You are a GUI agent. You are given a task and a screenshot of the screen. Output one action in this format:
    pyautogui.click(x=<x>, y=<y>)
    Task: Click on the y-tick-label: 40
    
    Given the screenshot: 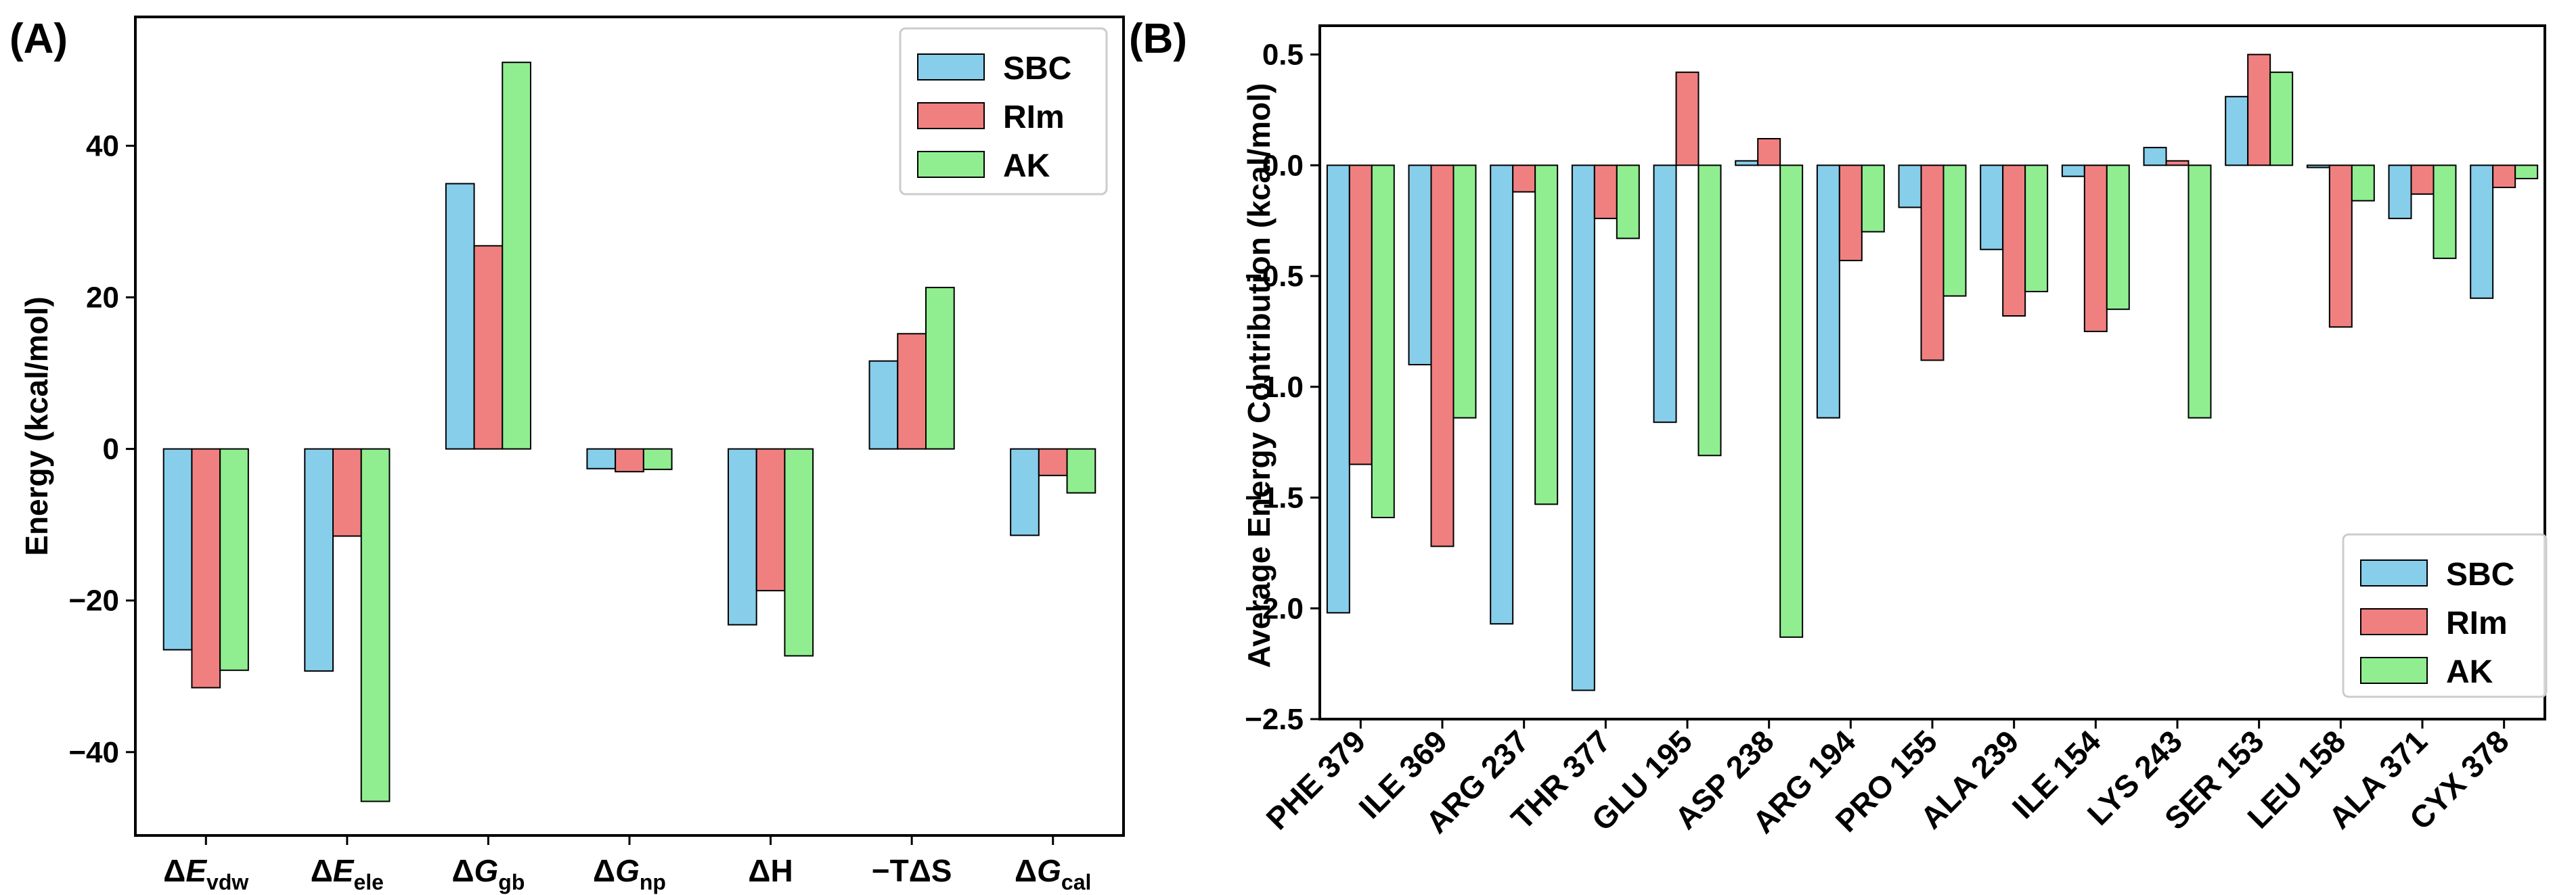 What is the action you would take?
    pyautogui.click(x=102, y=145)
    